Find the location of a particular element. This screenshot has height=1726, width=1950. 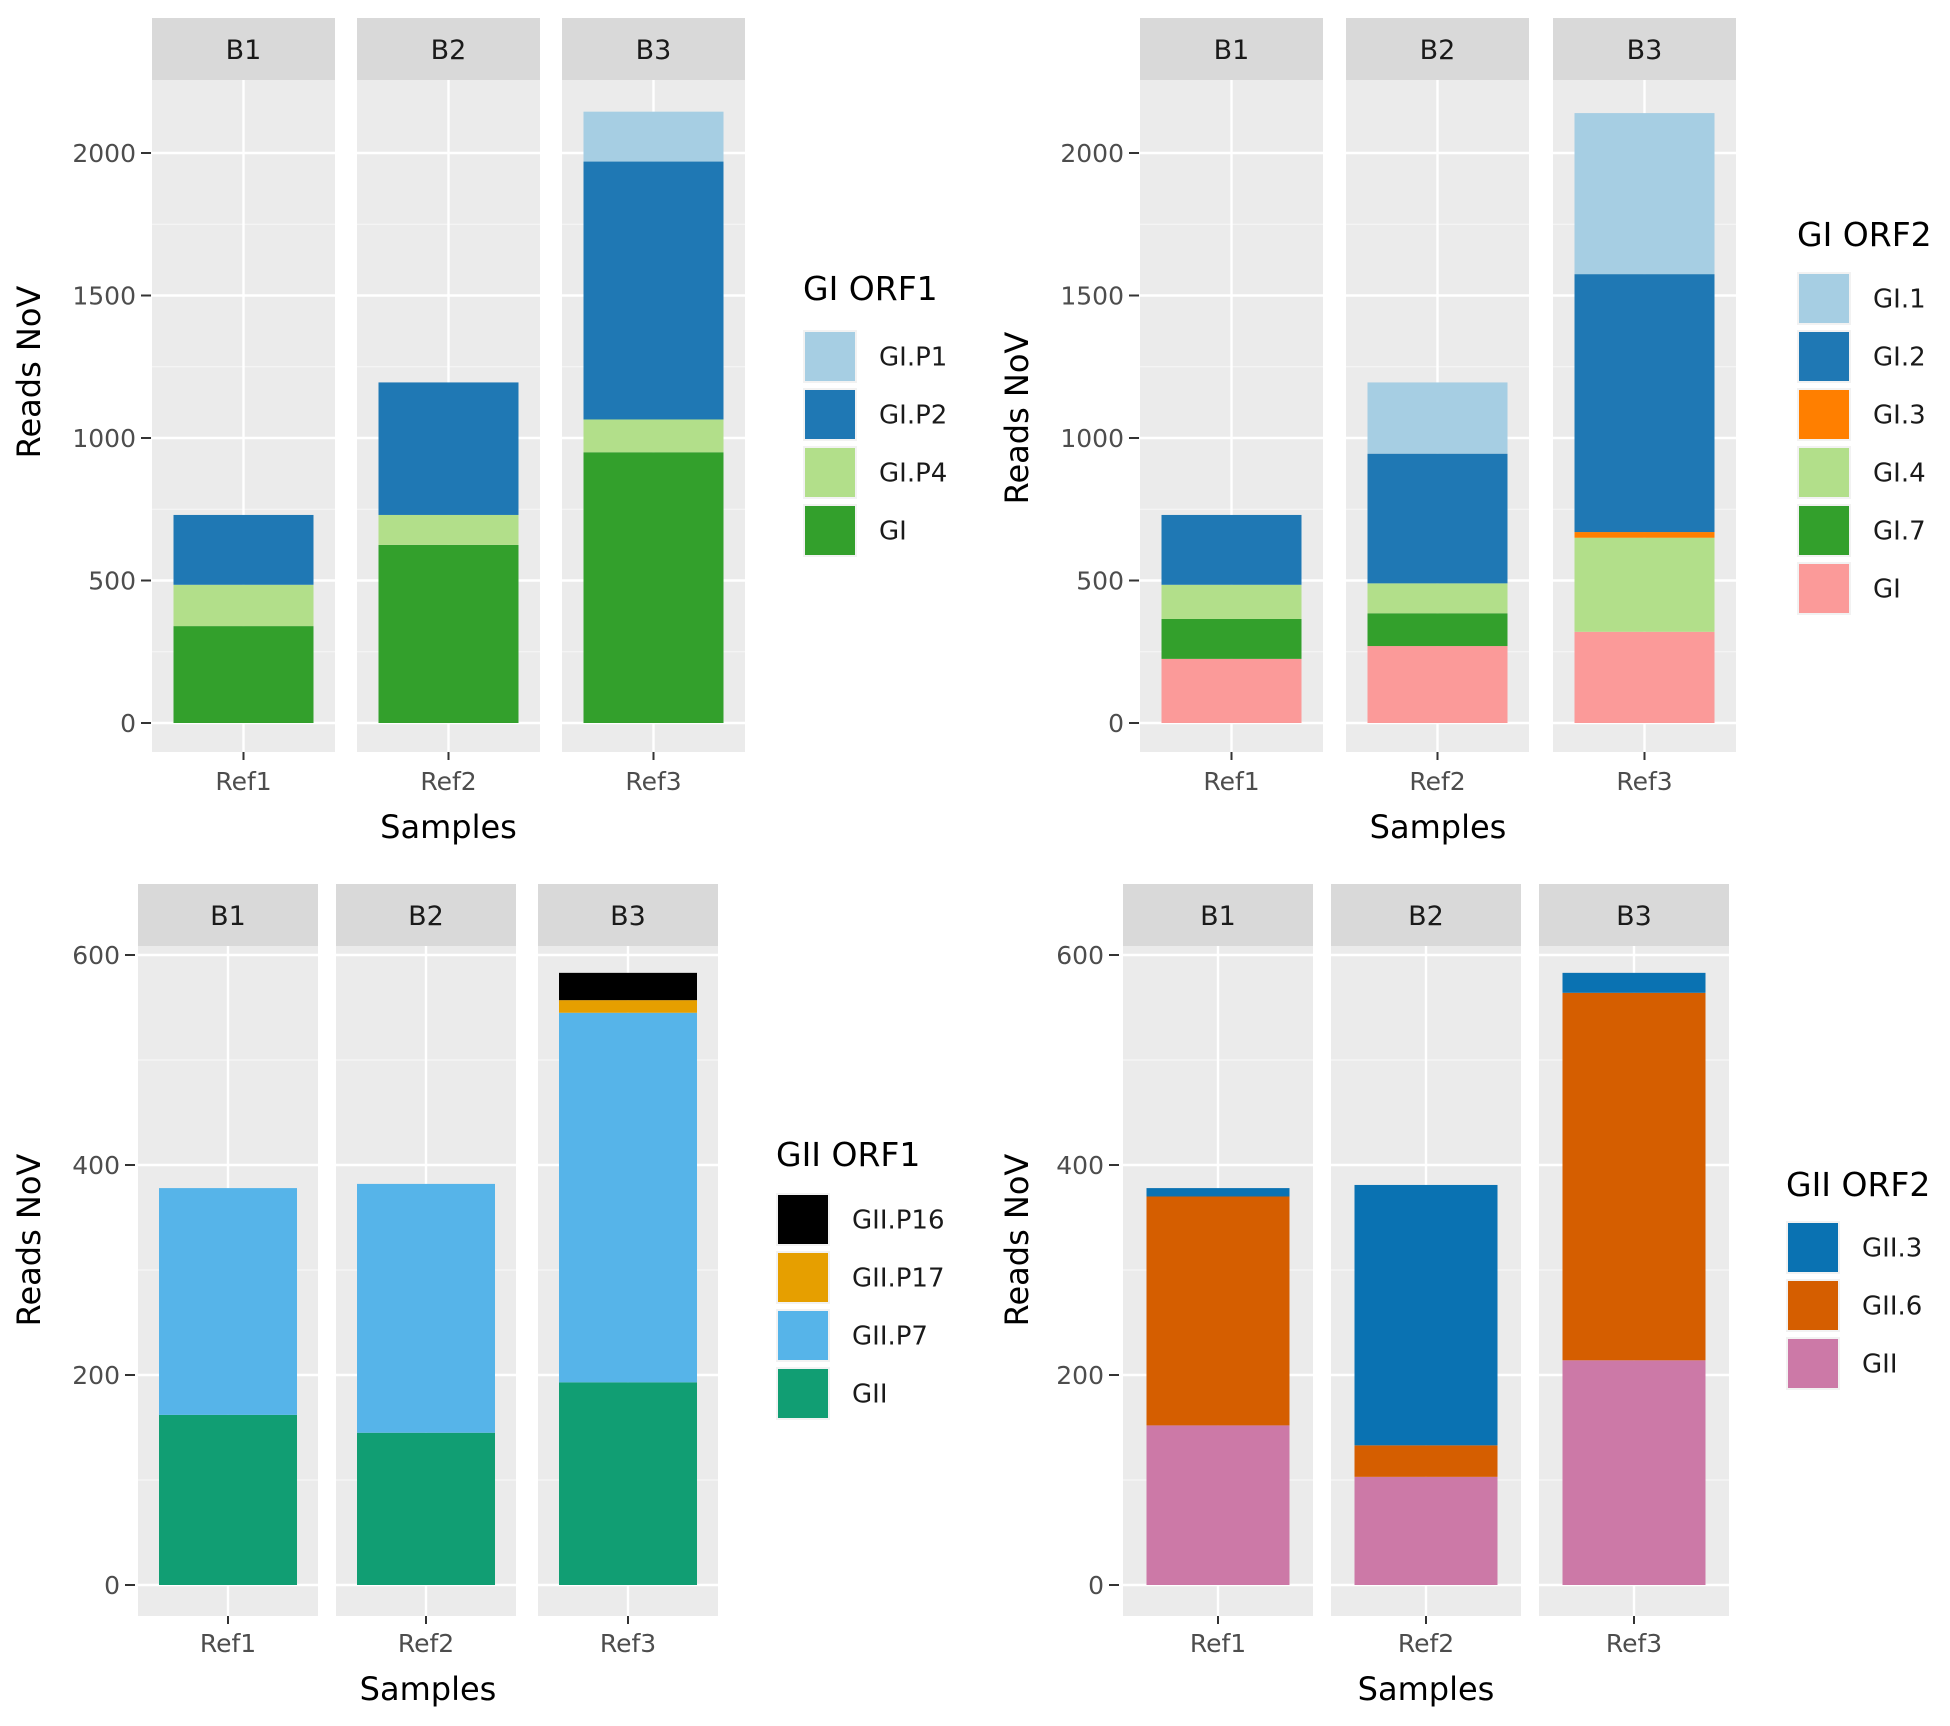

legend-label: GI.P4 is located at coordinates (913, 474).